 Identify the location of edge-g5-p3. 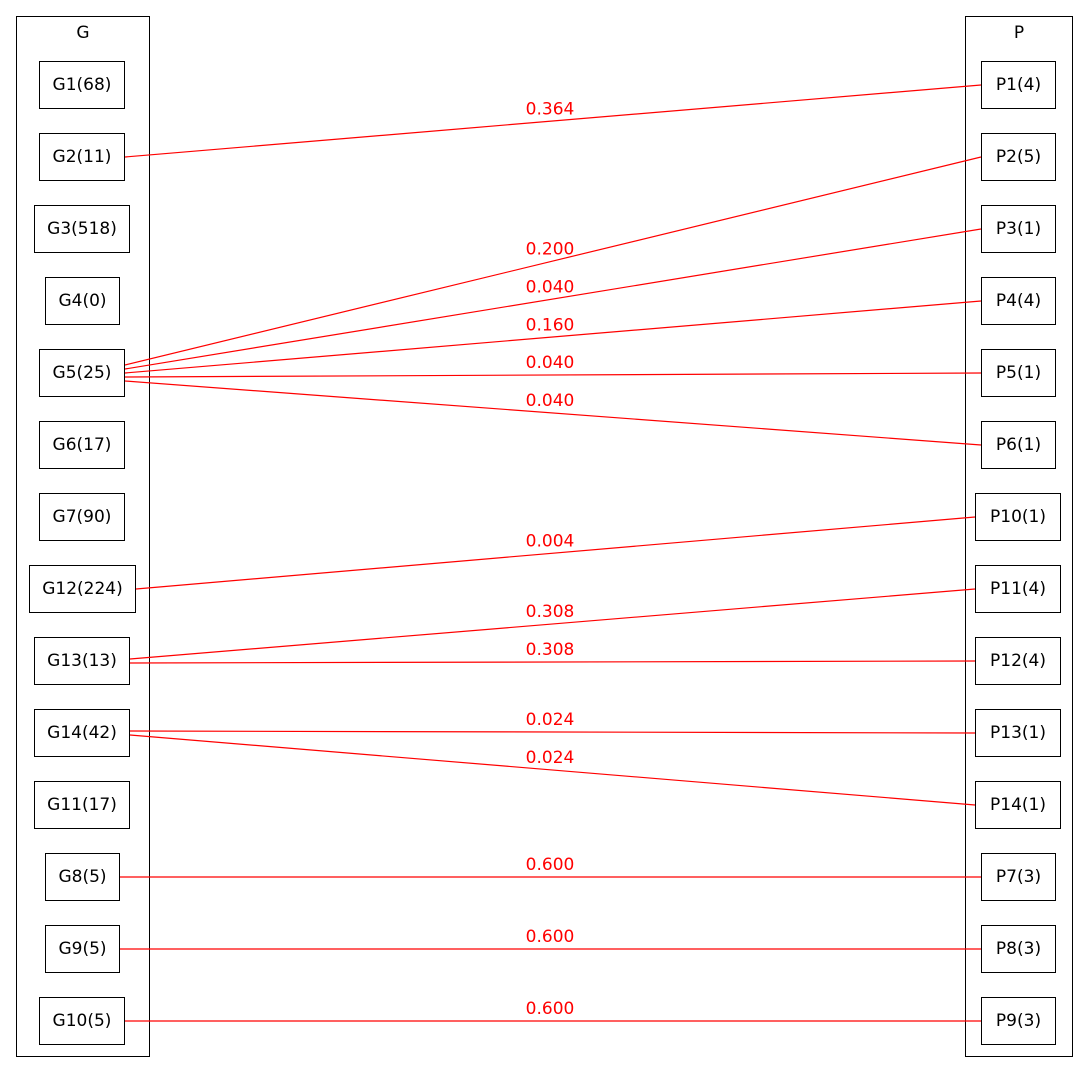
(553, 299).